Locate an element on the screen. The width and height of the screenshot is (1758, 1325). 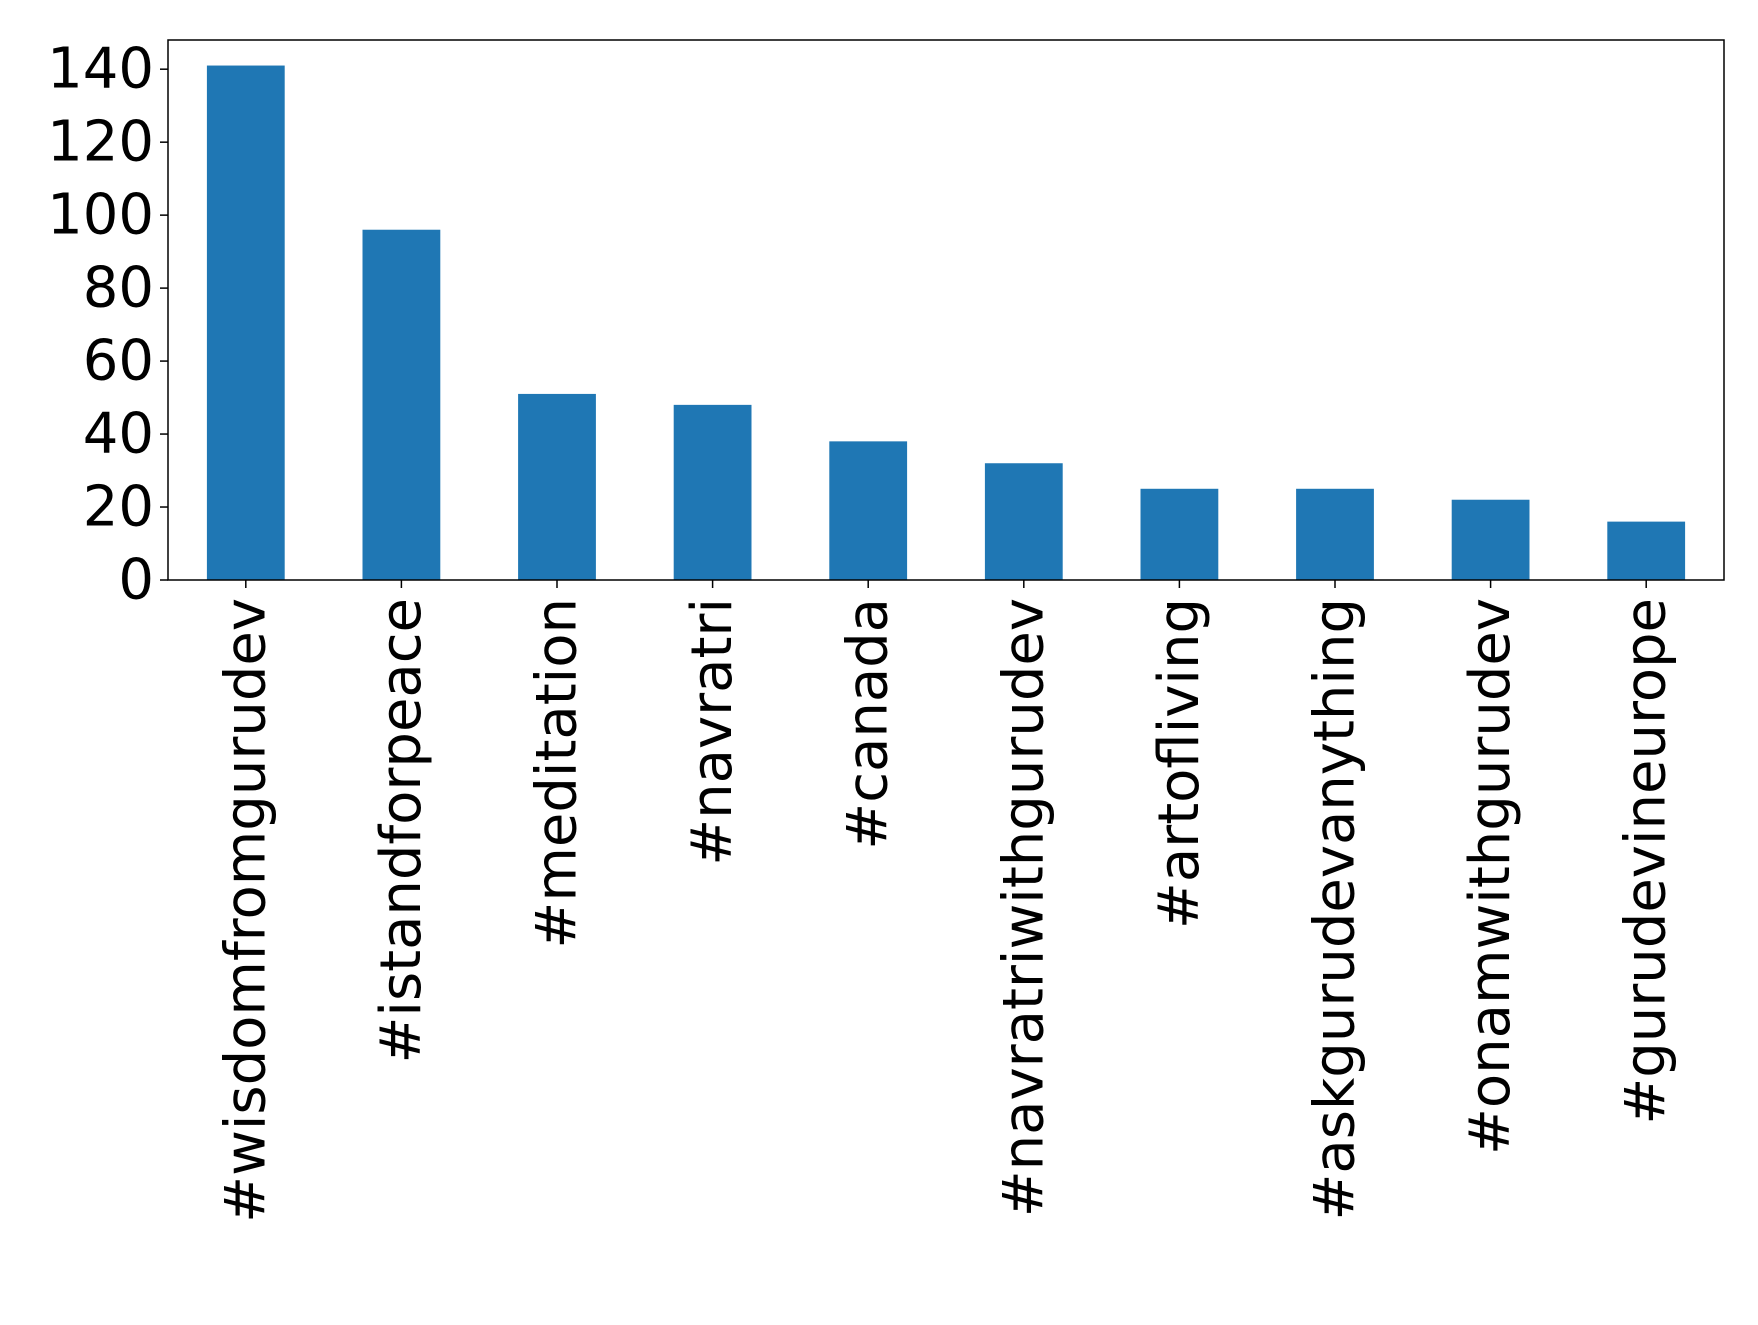
y-tick-label: 100 is located at coordinates (100, 215).